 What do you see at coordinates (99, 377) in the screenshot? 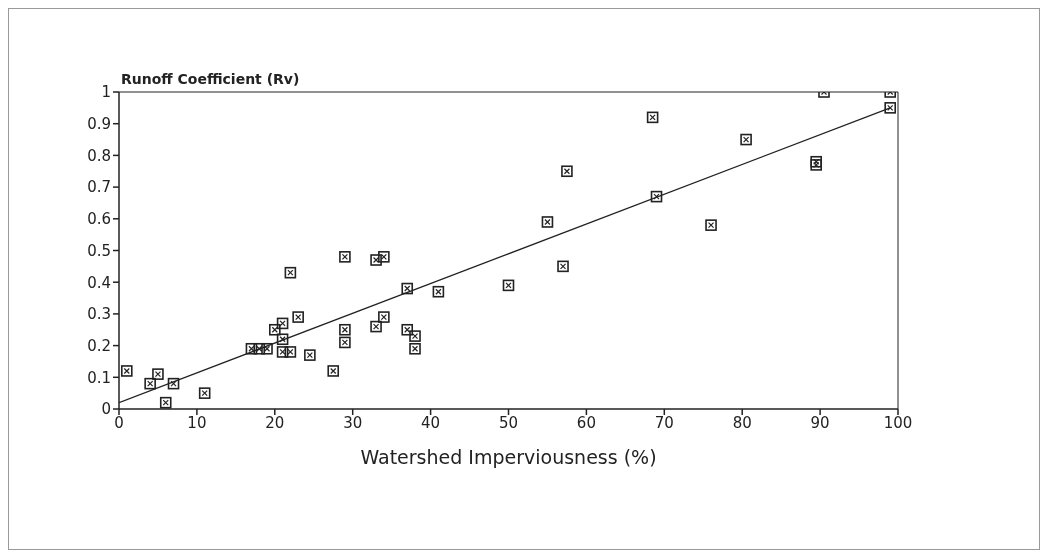
I see `y-tick-label: 0.1` at bounding box center [99, 377].